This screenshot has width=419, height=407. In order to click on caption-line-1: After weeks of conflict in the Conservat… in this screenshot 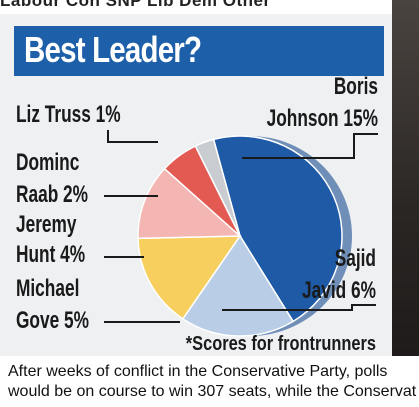, I will do `click(213, 372)`.